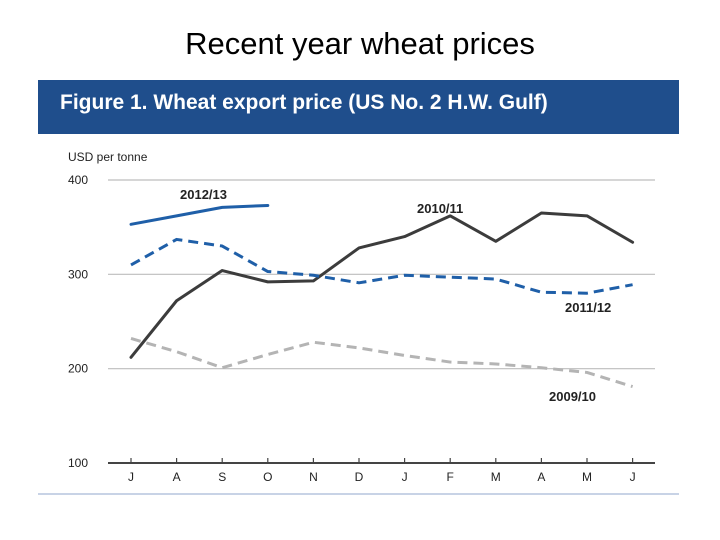 The height and width of the screenshot is (540, 720). Describe the element at coordinates (360, 43) in the screenshot. I see `slide-title: Recent year wheat prices` at that location.